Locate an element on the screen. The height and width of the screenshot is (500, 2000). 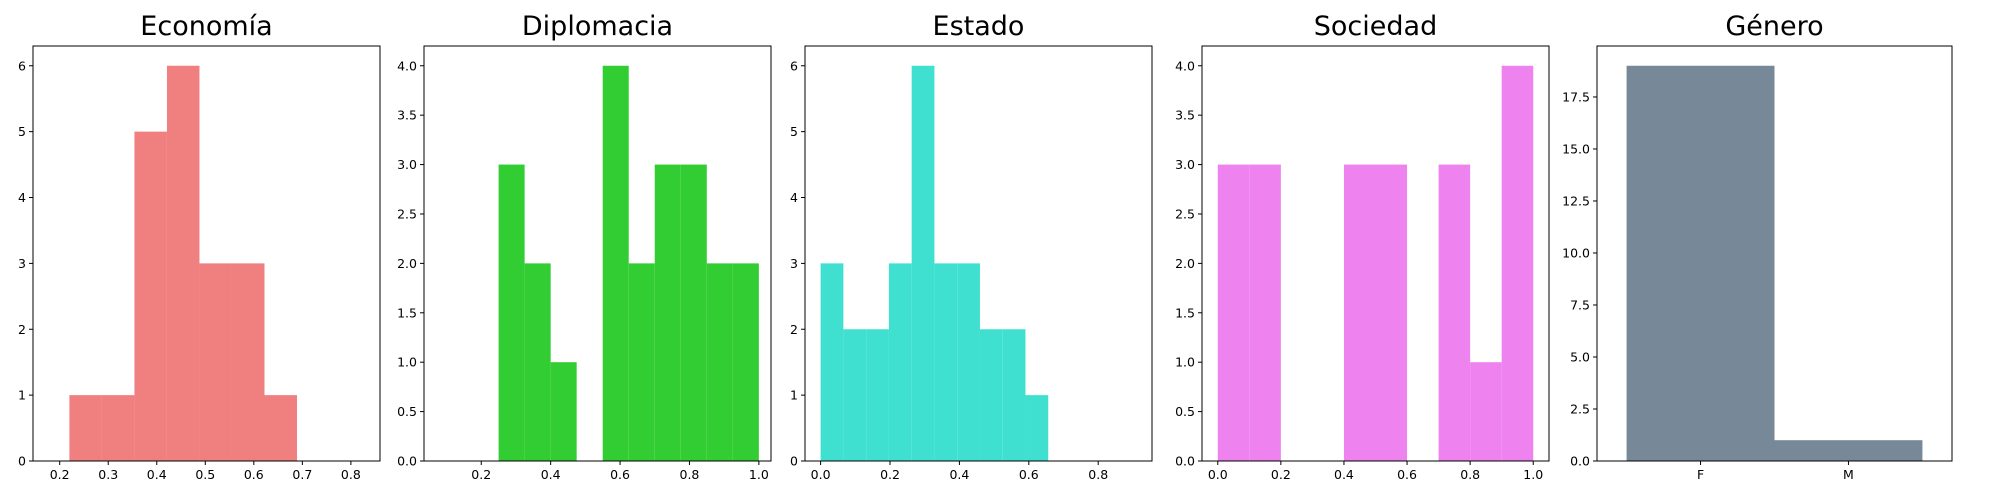
y-tick-label: 5.0 is located at coordinates (1580, 356).